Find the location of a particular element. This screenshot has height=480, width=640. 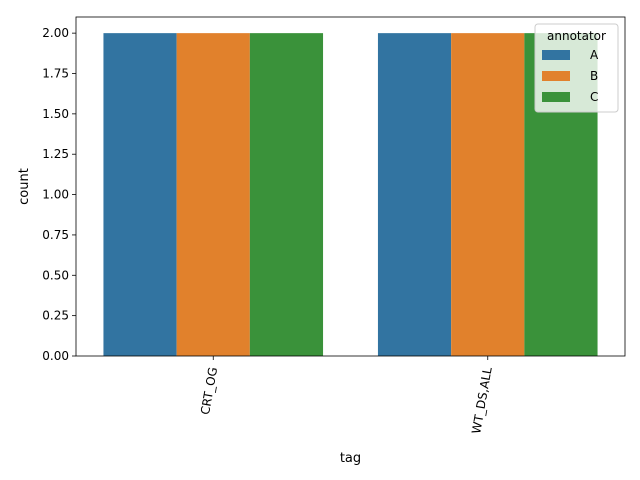

x-tick-label: CRT_OG is located at coordinates (209, 391).